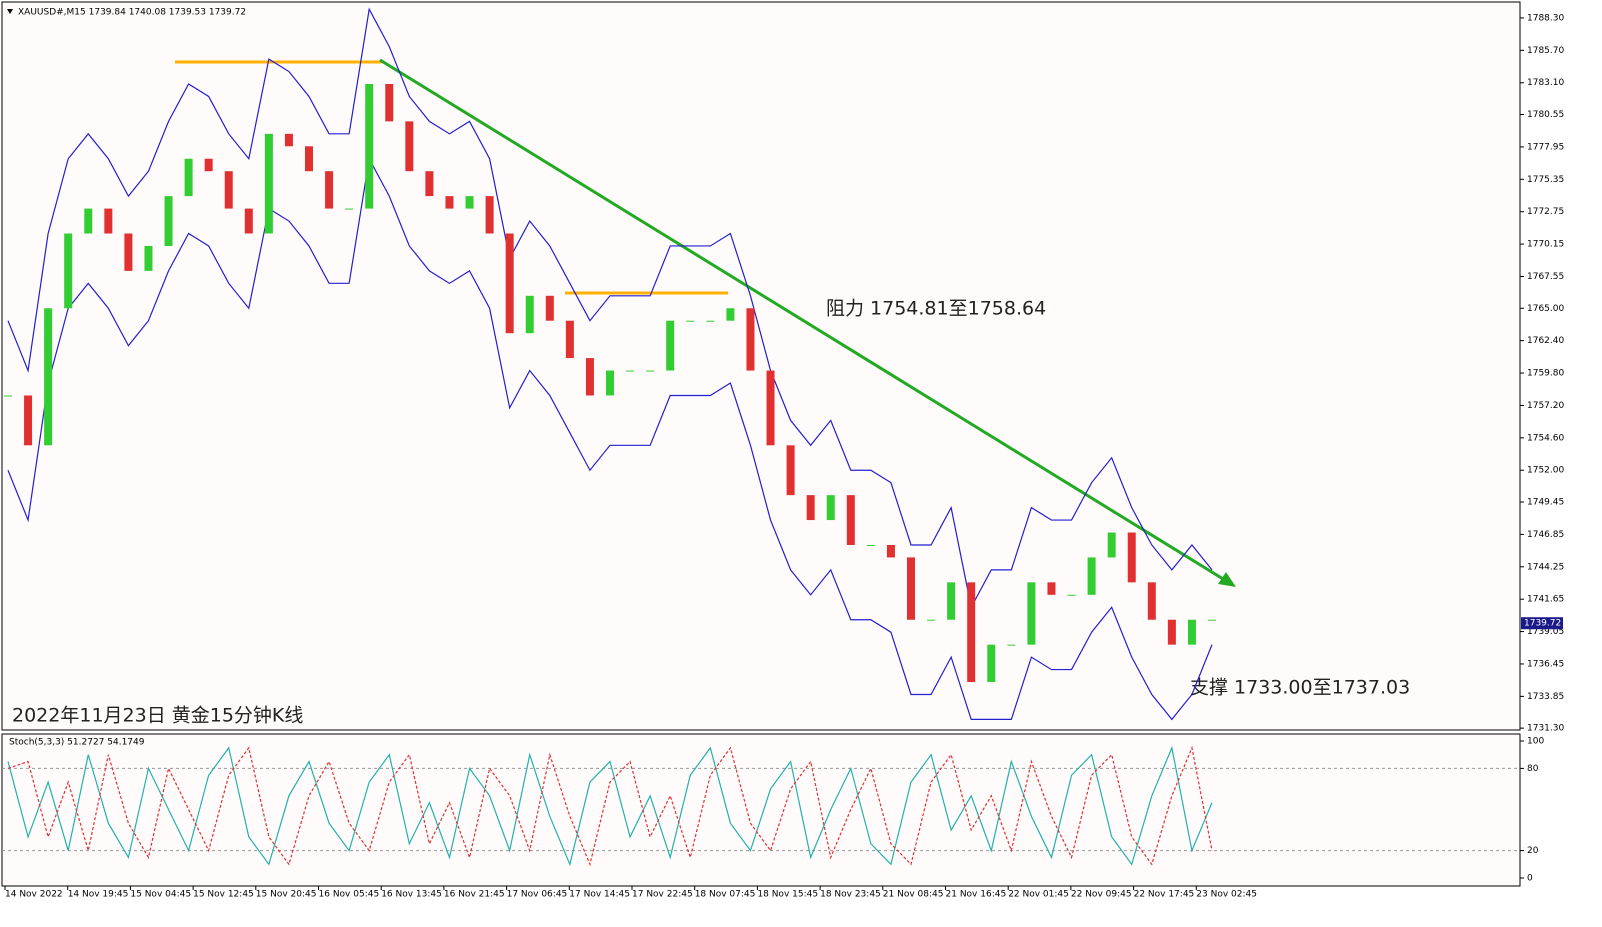  Describe the element at coordinates (1545, 502) in the screenshot. I see `y-tick-label: 1749.45` at that location.